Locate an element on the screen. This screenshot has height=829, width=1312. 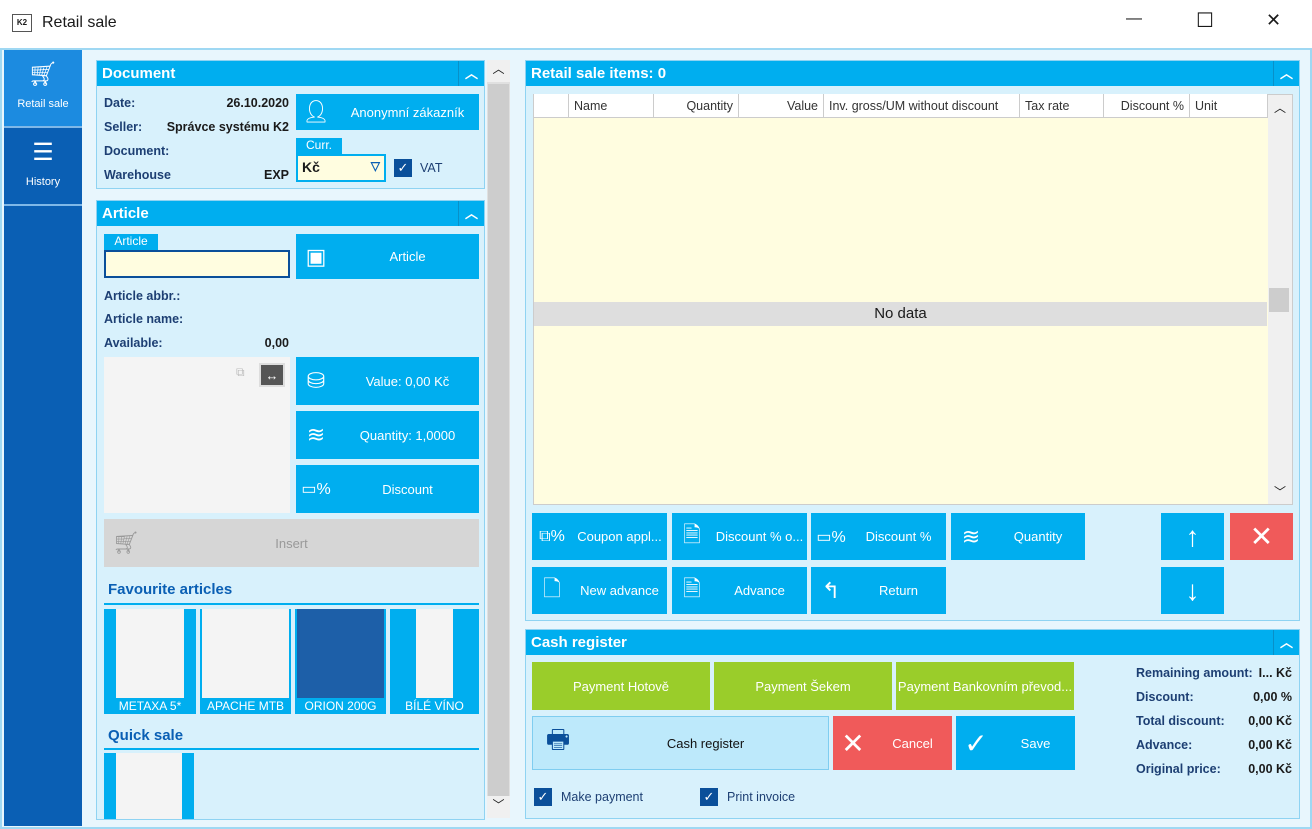
insert-button: 🛒︎ Insert is located at coordinates (291, 543).